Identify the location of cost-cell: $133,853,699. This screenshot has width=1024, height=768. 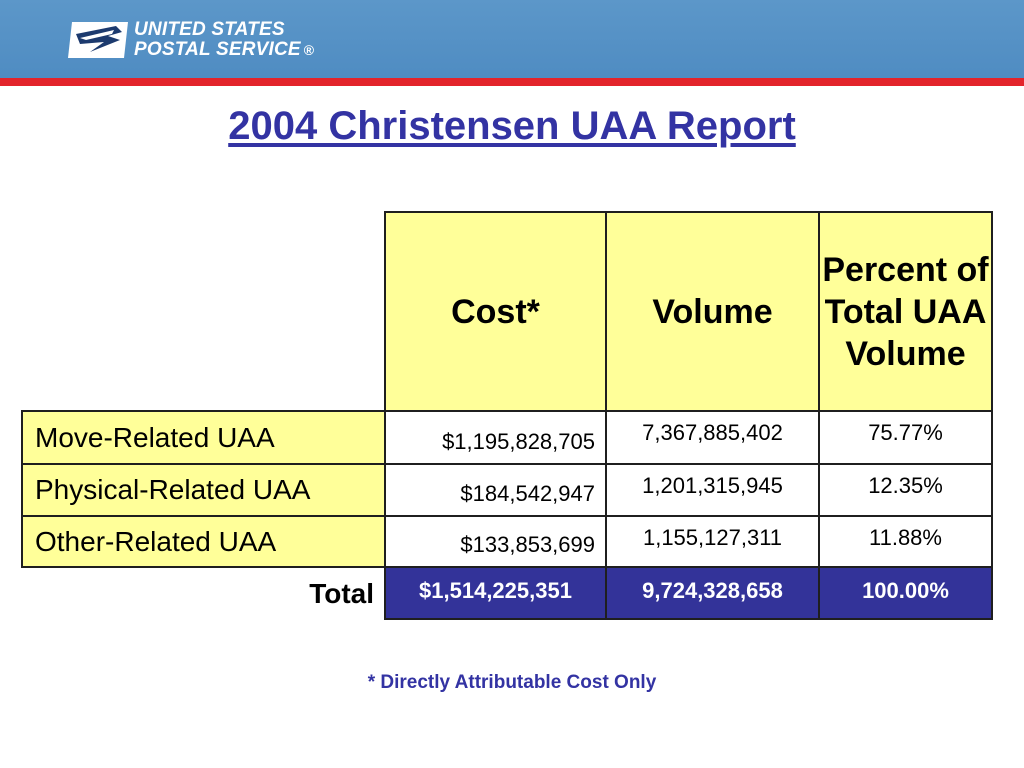
(495, 541).